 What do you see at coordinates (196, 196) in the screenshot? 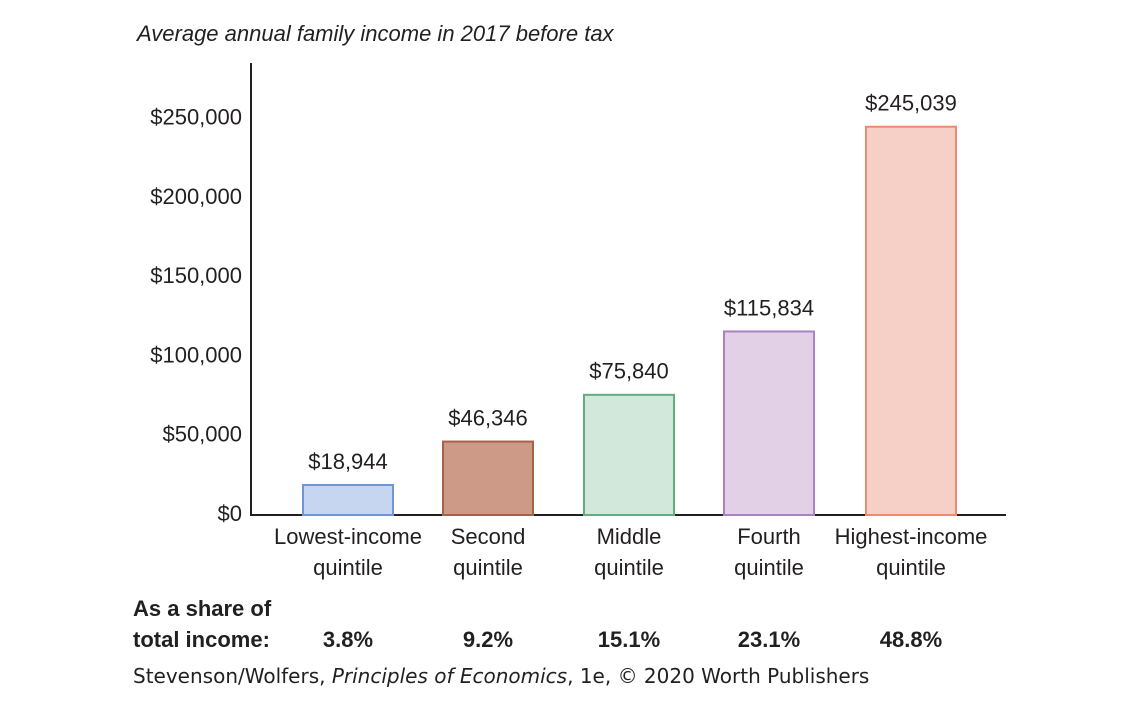
I see `y-tick-label: $200,000` at bounding box center [196, 196].